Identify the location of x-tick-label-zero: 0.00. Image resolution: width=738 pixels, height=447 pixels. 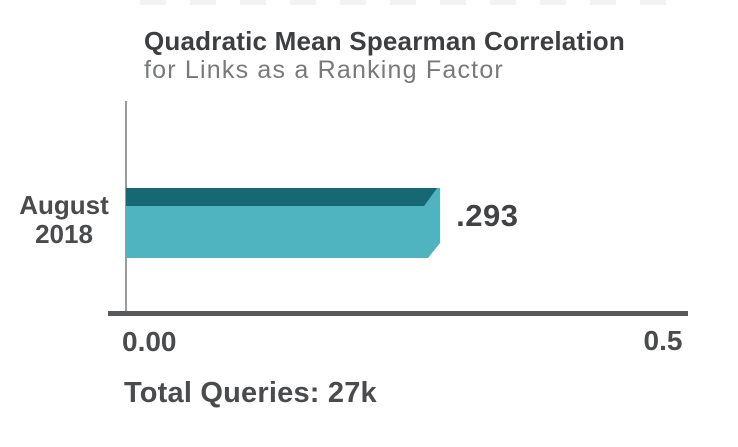
(149, 341).